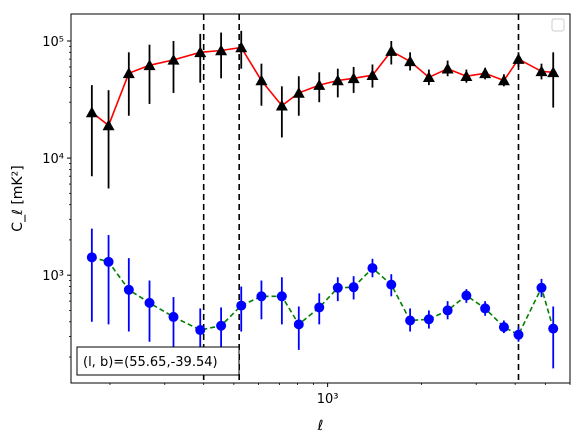 The image size is (580, 441). What do you see at coordinates (558, 25) in the screenshot?
I see `legend` at bounding box center [558, 25].